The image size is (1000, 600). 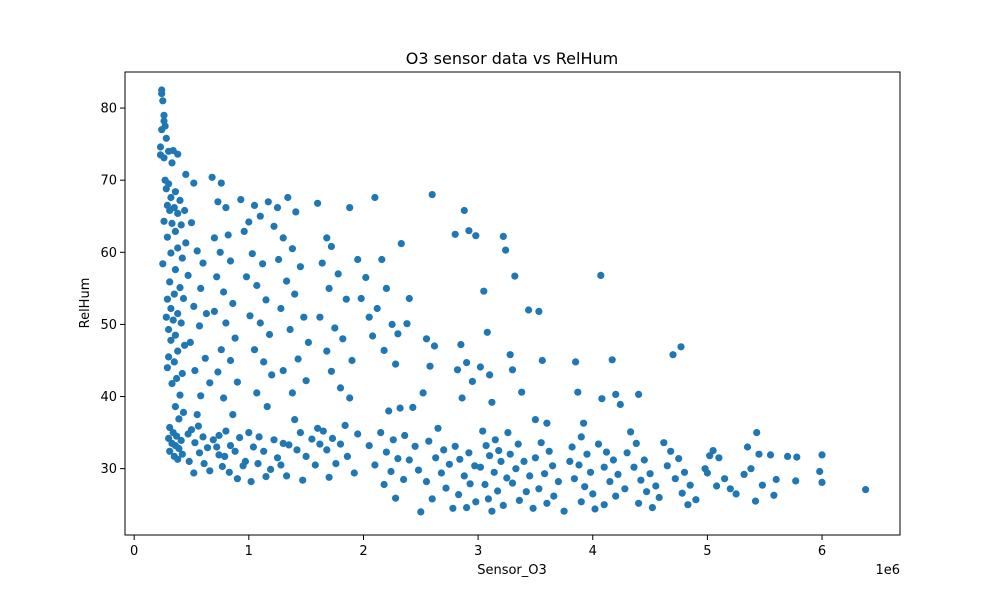 I want to click on x-tick-label: 5, so click(x=707, y=551).